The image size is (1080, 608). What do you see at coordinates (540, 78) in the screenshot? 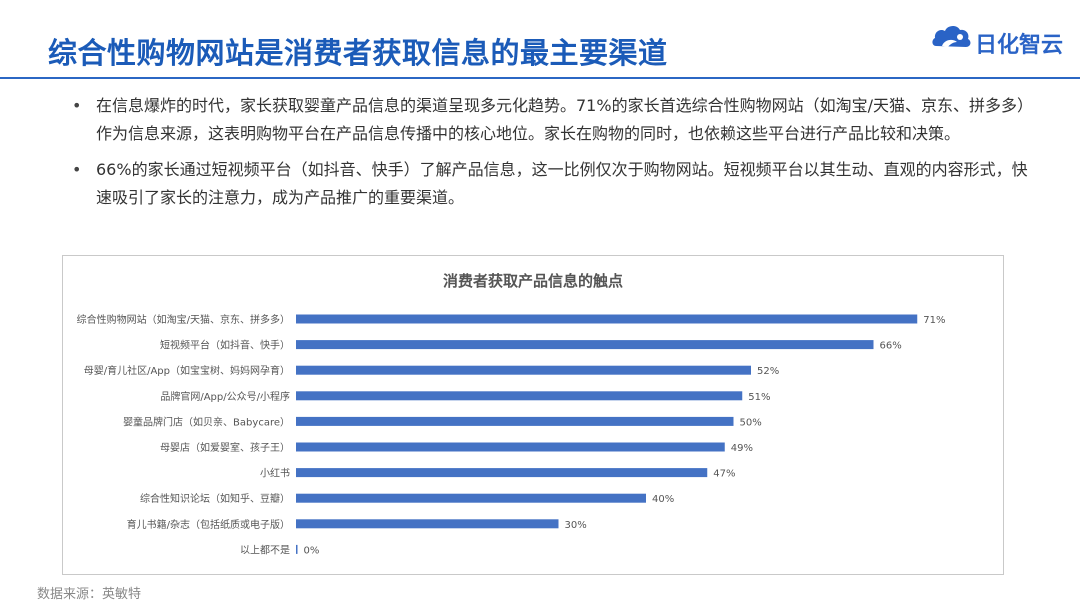
I see `title-divider` at bounding box center [540, 78].